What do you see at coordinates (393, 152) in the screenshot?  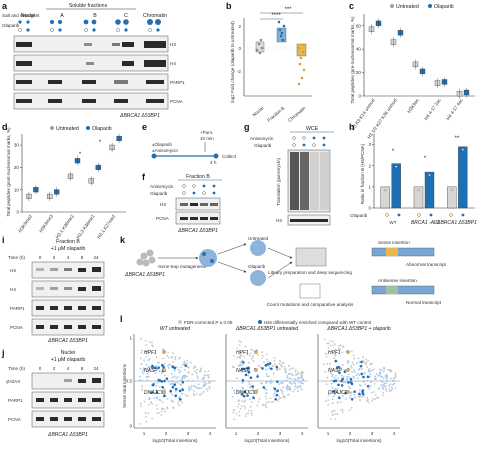 I see `sig-h1: *` at bounding box center [393, 152].